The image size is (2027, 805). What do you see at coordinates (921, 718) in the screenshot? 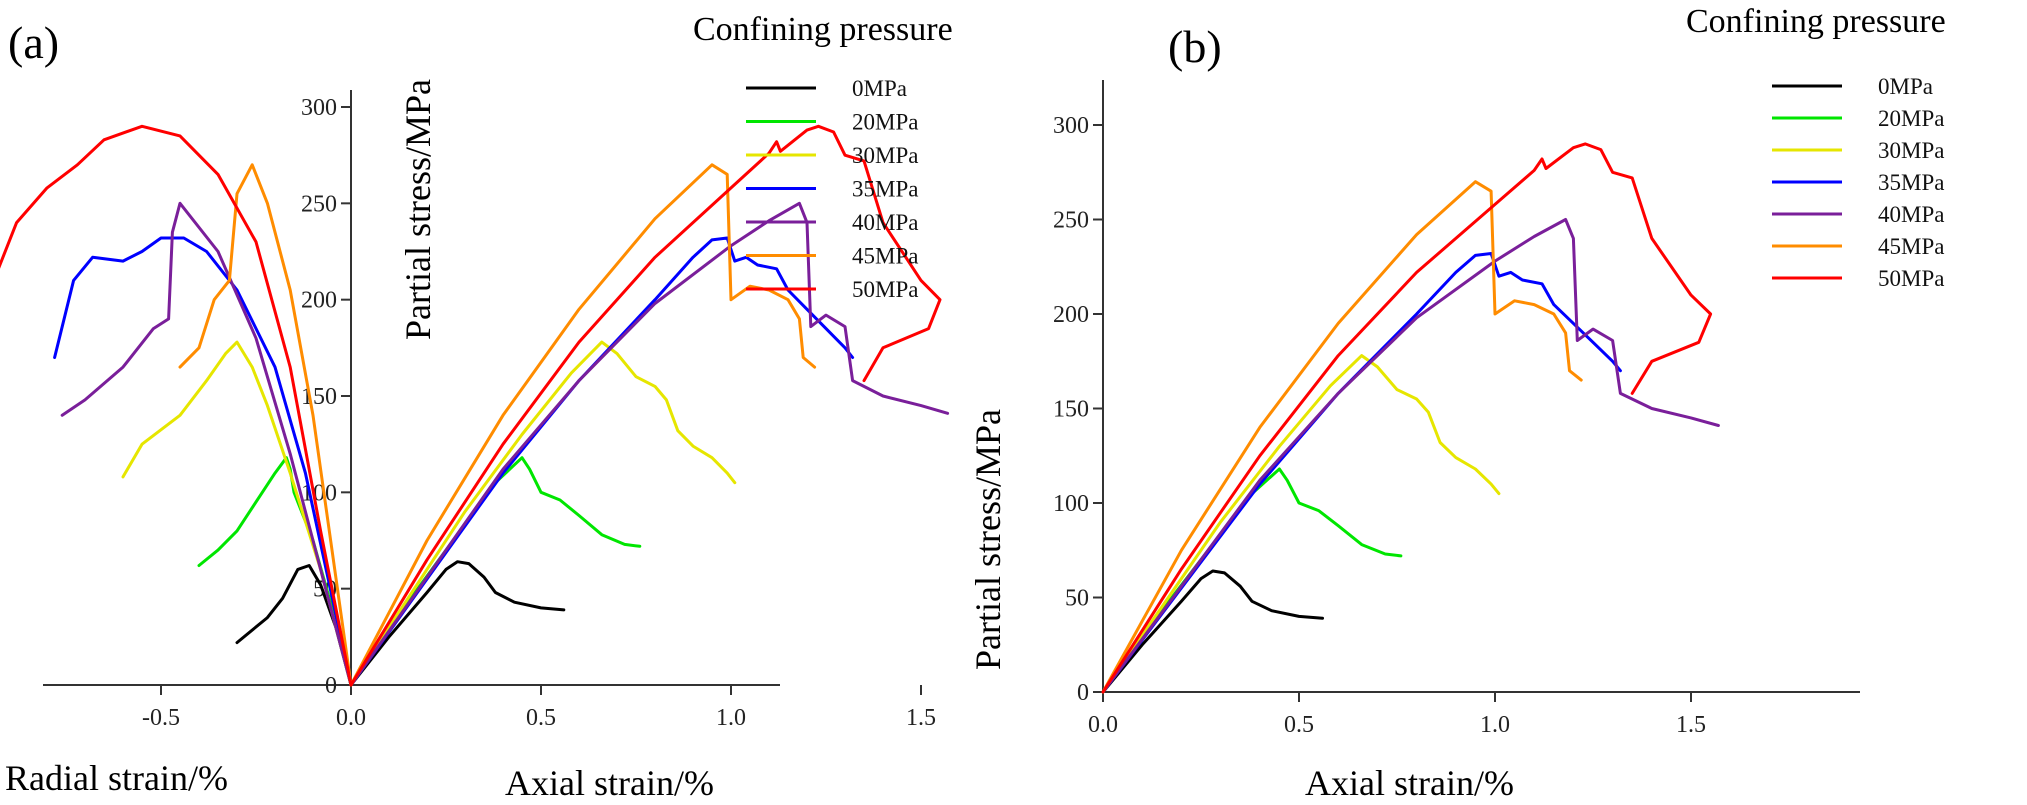
I see `panel-a-x-tick-label: 1.5` at bounding box center [921, 718].